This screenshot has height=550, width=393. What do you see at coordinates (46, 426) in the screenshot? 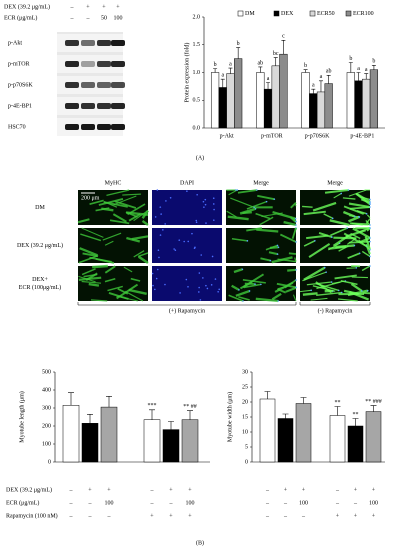
I see `y-tick-label: 200` at bounding box center [46, 426].